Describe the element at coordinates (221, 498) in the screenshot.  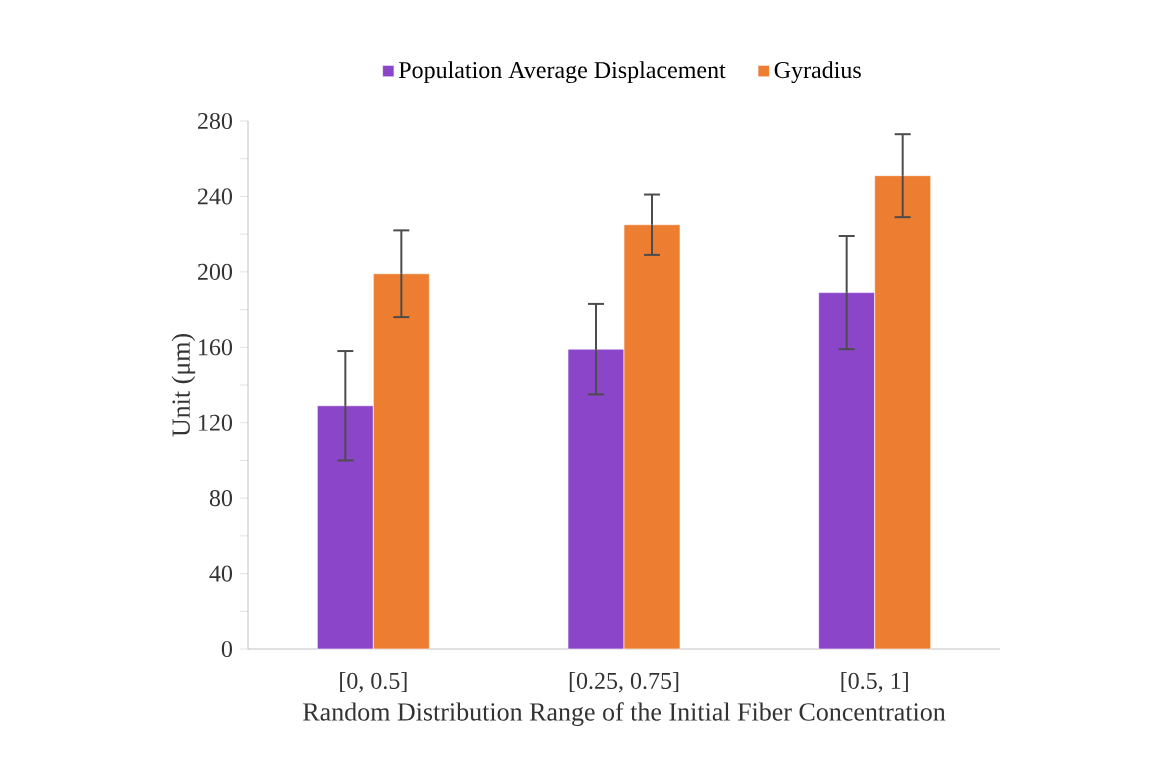
I see `y-tick-label: 80` at that location.